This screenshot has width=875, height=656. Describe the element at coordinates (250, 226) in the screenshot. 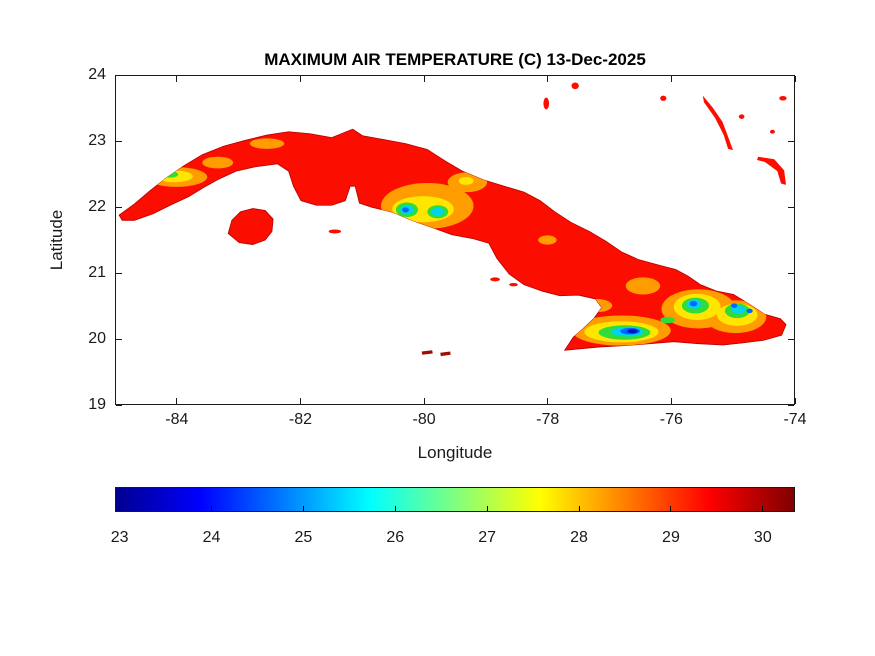

I see `isla-de-la-juventud` at that location.